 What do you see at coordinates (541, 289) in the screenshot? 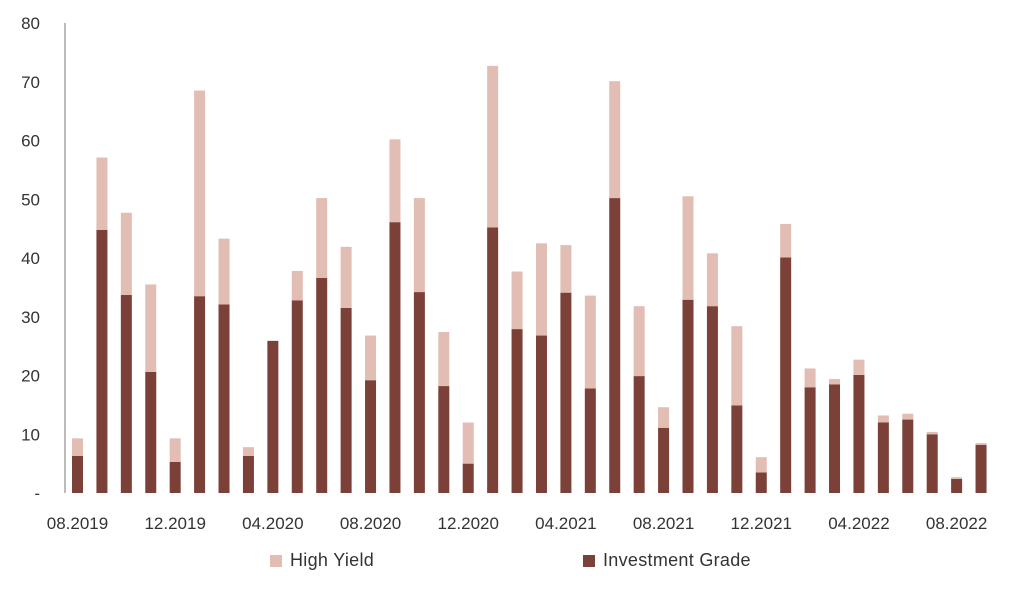
I see `bar-high-yield-03-2021` at bounding box center [541, 289].